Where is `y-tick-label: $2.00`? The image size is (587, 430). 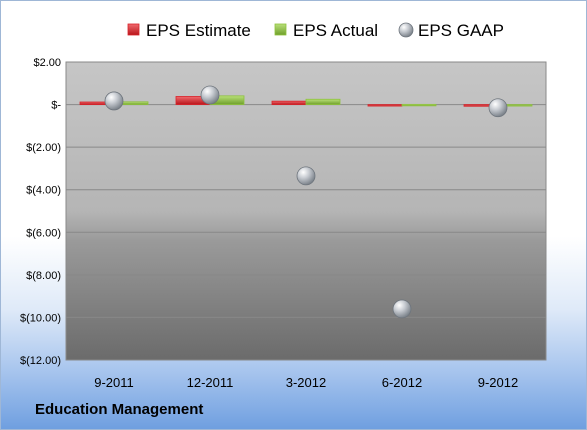
y-tick-label: $2.00 is located at coordinates (47, 63).